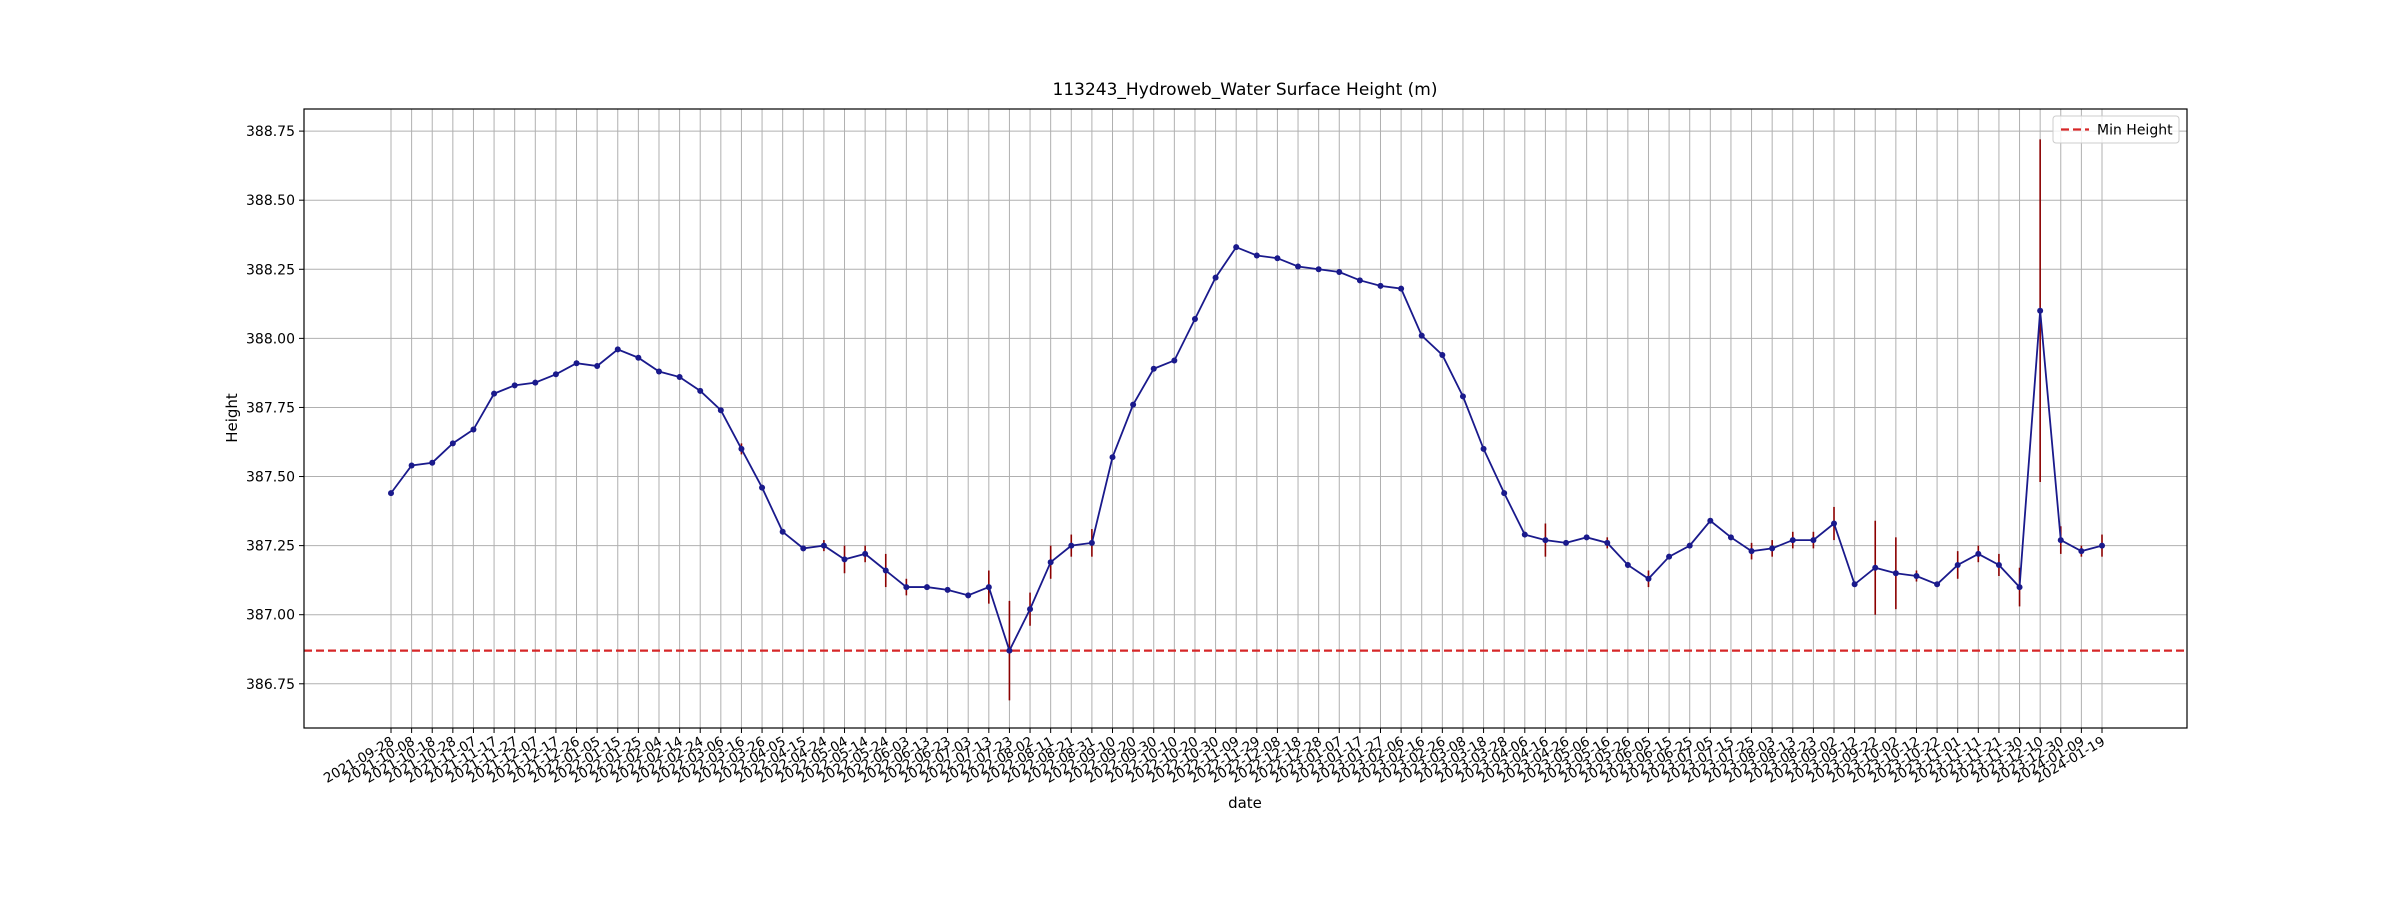 Image resolution: width=2400 pixels, height=900 pixels. What do you see at coordinates (2135, 131) in the screenshot?
I see `legend-label: Min Height` at bounding box center [2135, 131].